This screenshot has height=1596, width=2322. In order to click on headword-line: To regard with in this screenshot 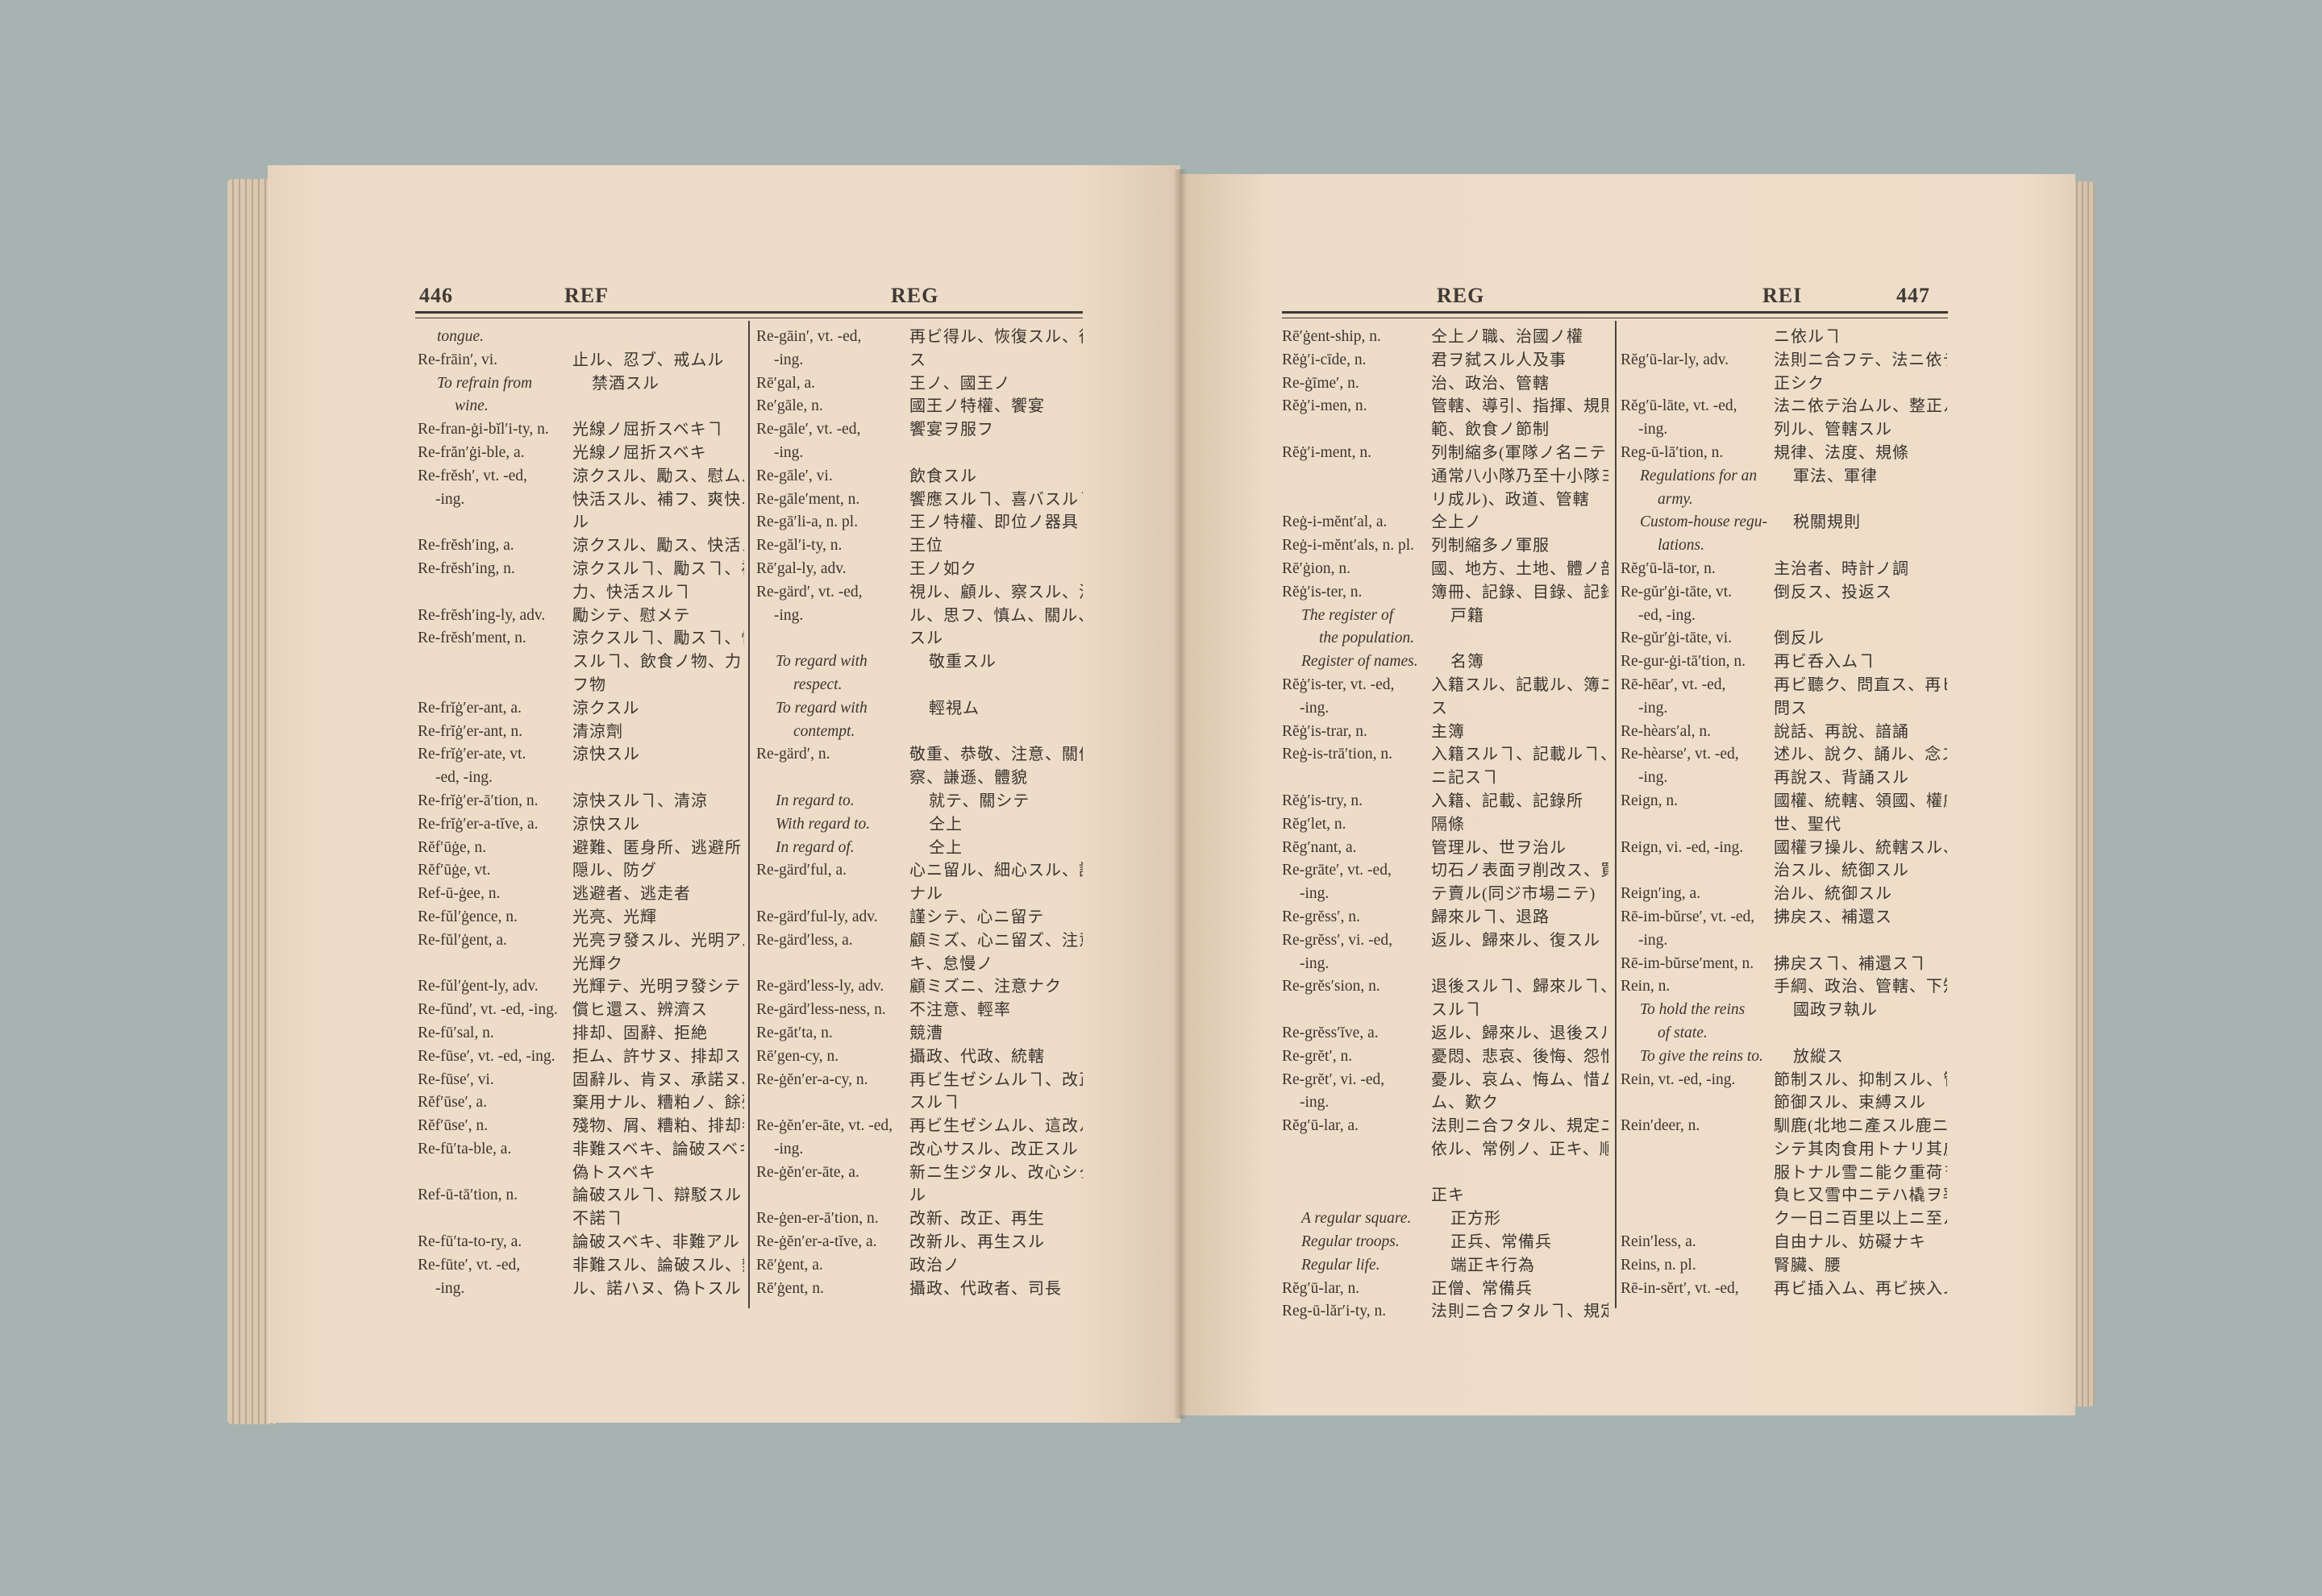, I will do `click(822, 662)`.